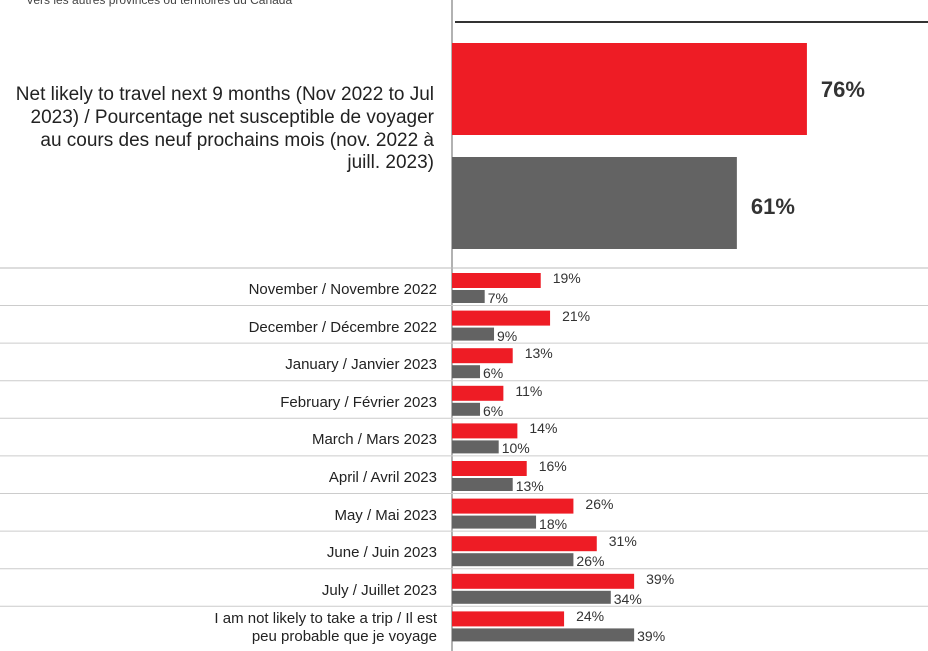 The height and width of the screenshot is (651, 928). What do you see at coordinates (772, 206) in the screenshot?
I see `value-label: 61%` at bounding box center [772, 206].